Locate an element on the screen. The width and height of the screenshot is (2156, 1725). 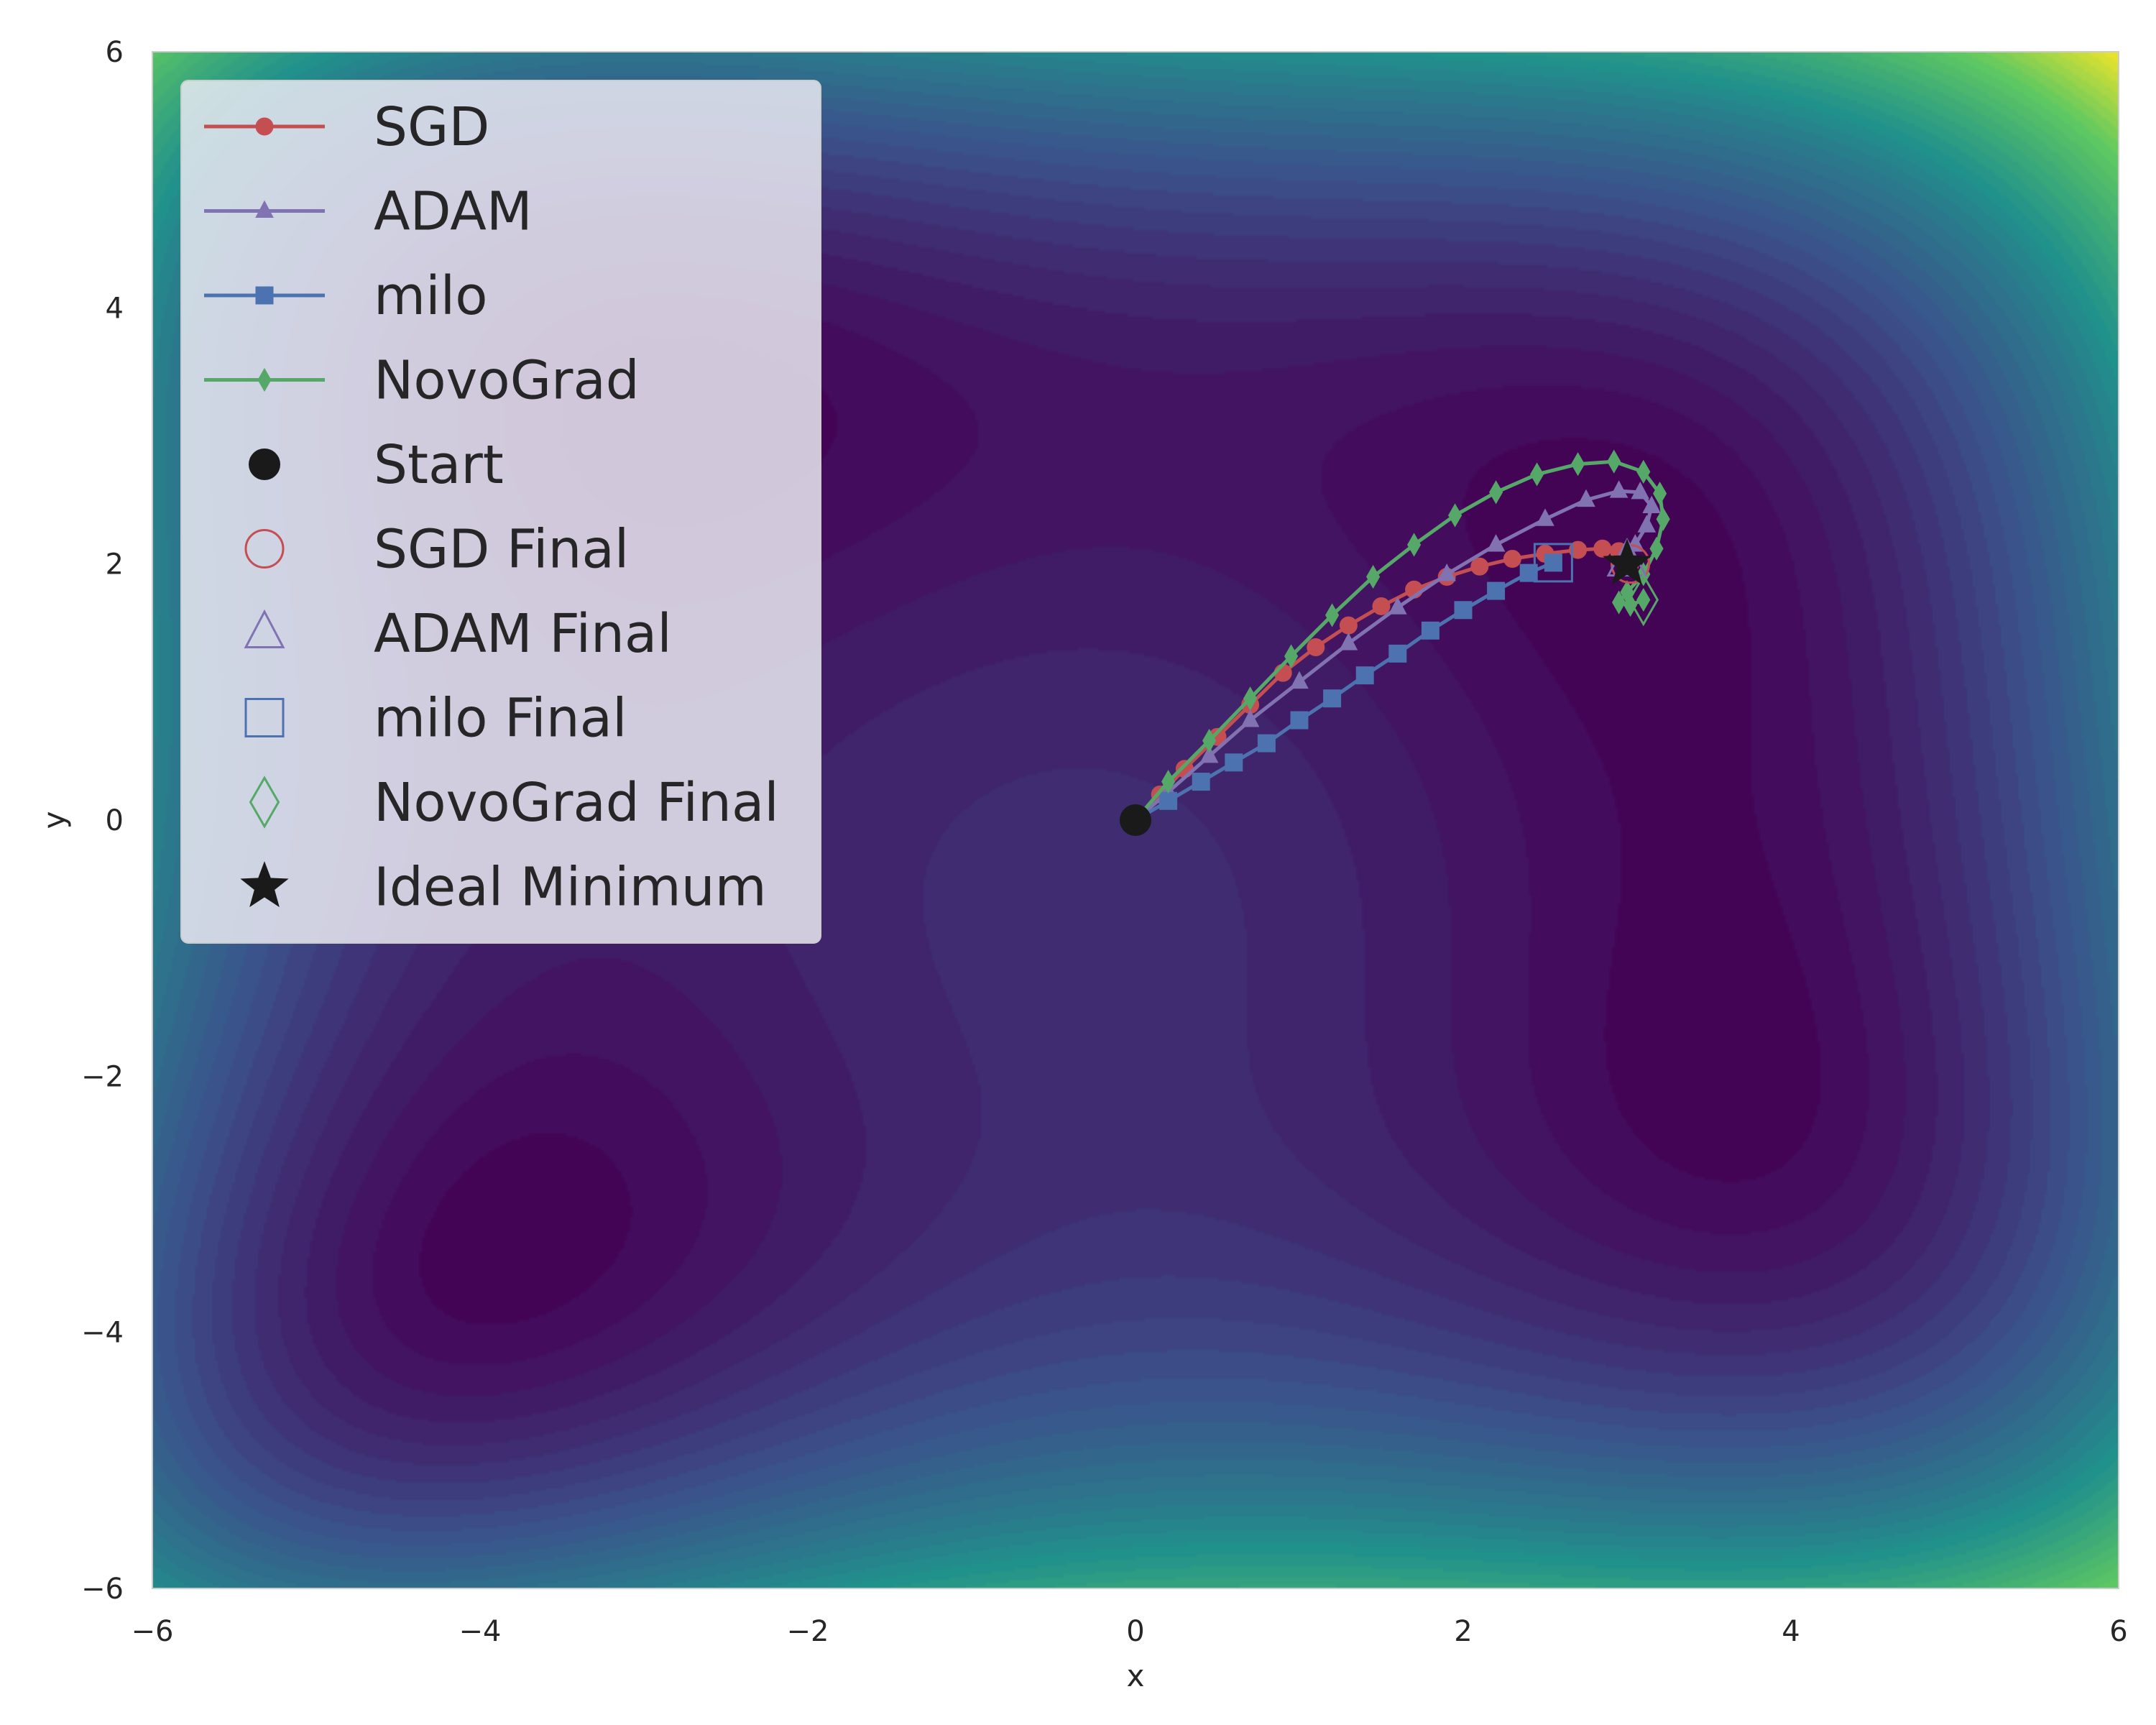
legend-item: SGD Final is located at coordinates (437, 550).